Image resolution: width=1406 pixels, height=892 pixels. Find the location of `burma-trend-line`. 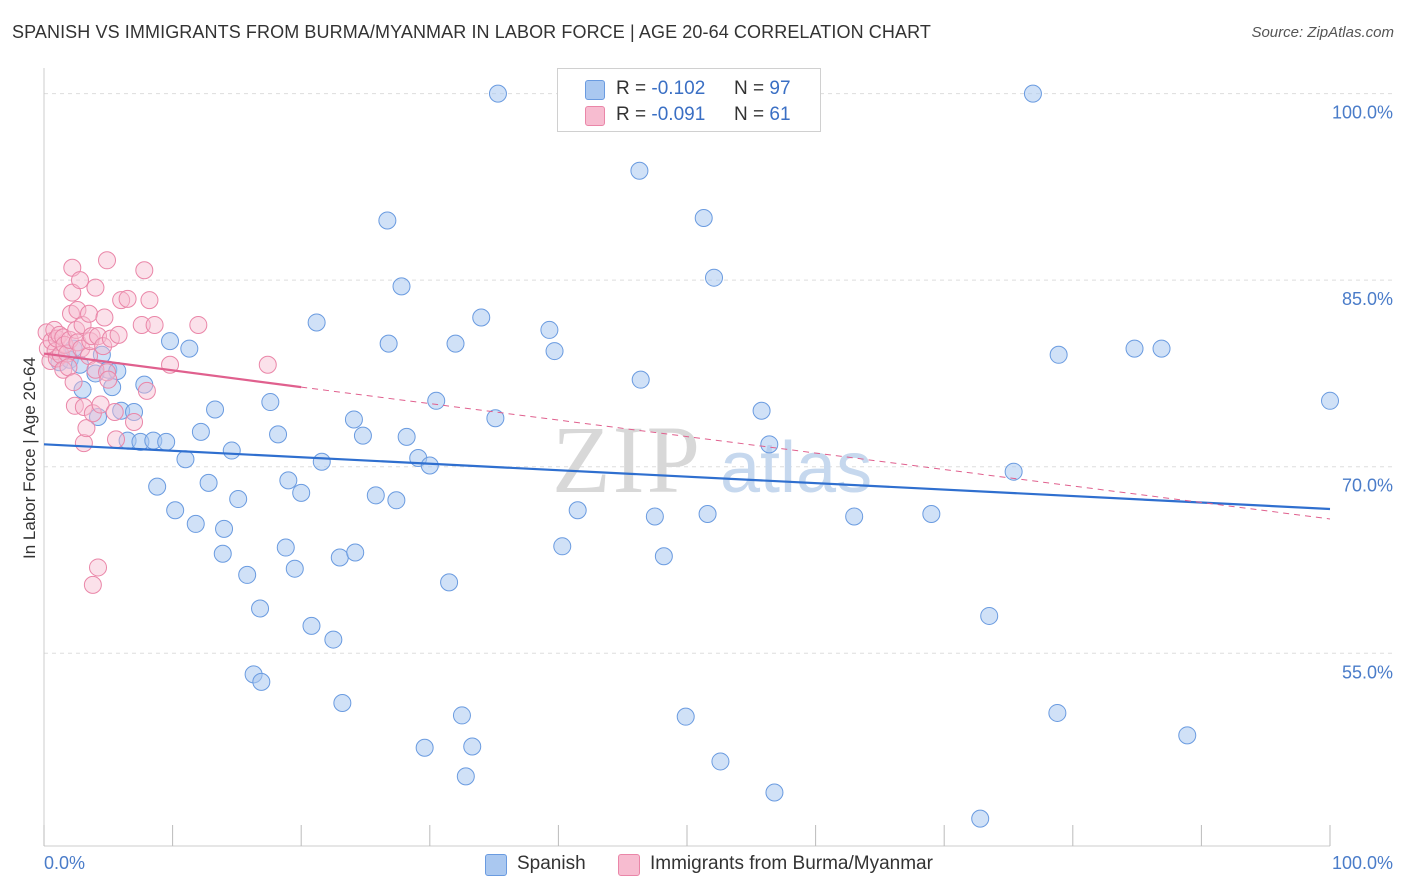

burma-trend-line is located at coordinates (172, 370).